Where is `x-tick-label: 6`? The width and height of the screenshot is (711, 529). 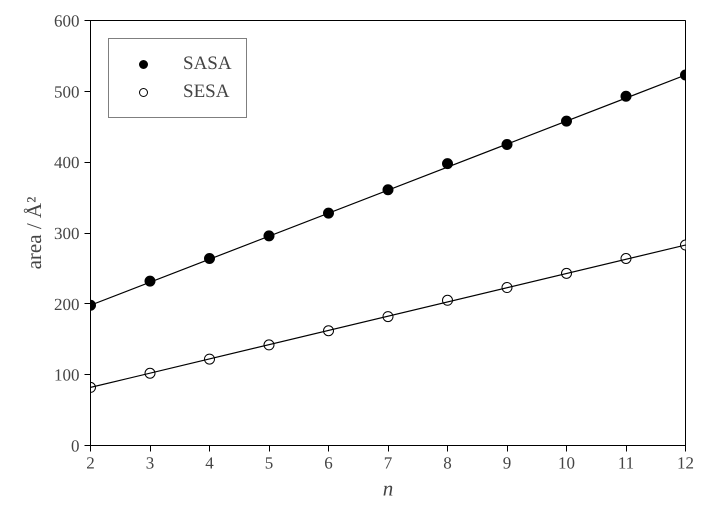 x-tick-label: 6 is located at coordinates (328, 463).